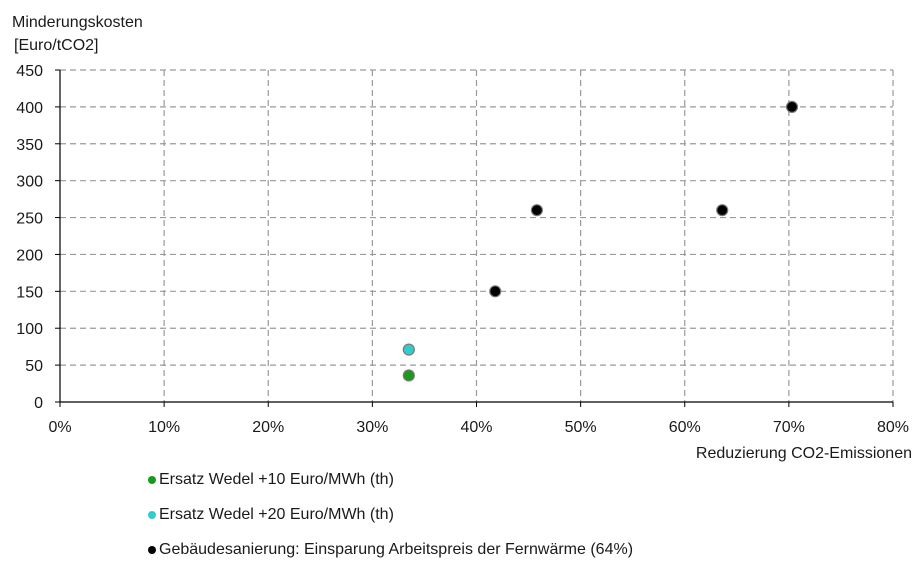  What do you see at coordinates (804, 453) in the screenshot?
I see `x-axis-label: Reduzierung CO2-Emissionen` at bounding box center [804, 453].